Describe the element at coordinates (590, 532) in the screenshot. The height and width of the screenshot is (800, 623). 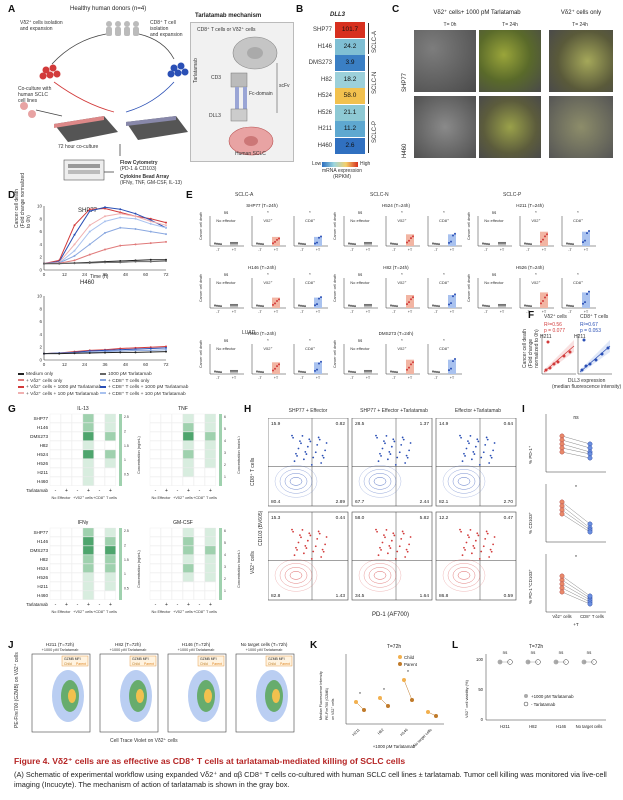
I see `i-point-cd8` at that location.